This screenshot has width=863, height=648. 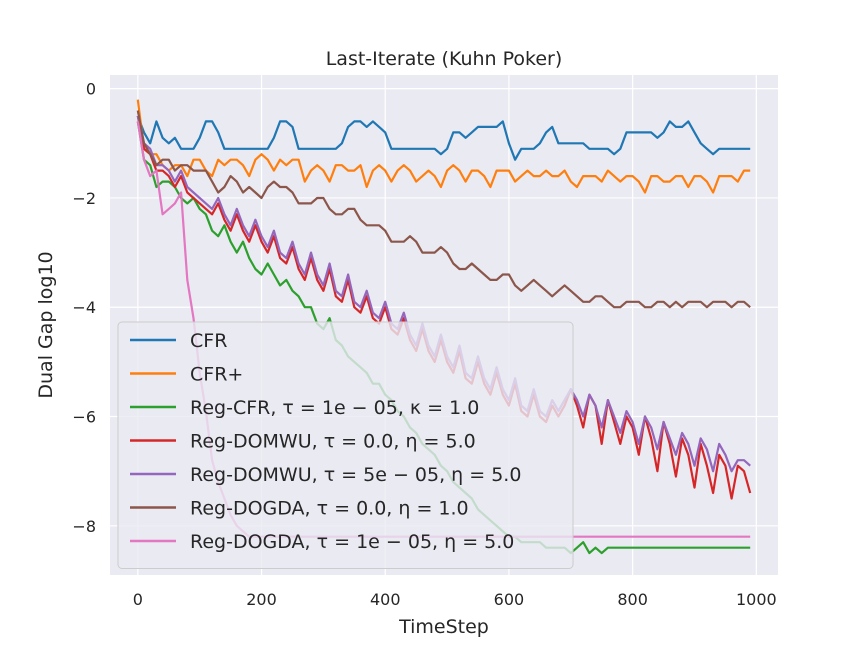 I want to click on chart-title: Last-Iterate (Kuhn Poker), so click(x=444, y=59).